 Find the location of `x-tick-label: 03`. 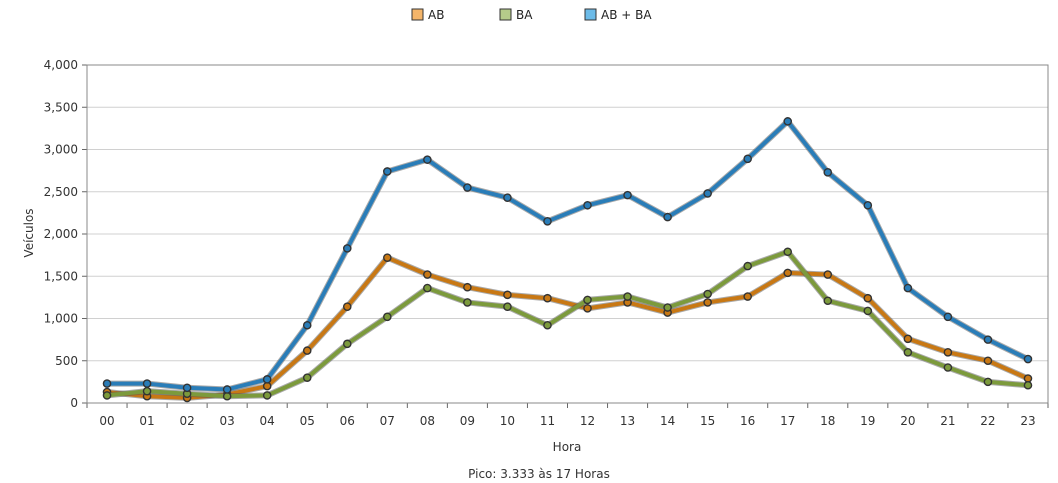

x-tick-label: 03 is located at coordinates (227, 421).